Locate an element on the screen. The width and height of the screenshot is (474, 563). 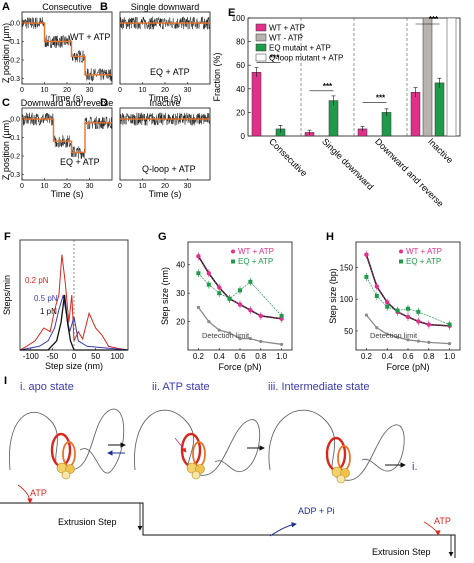
state-label-intermediate: iii. Intermediate state is located at coordinates (319, 387).